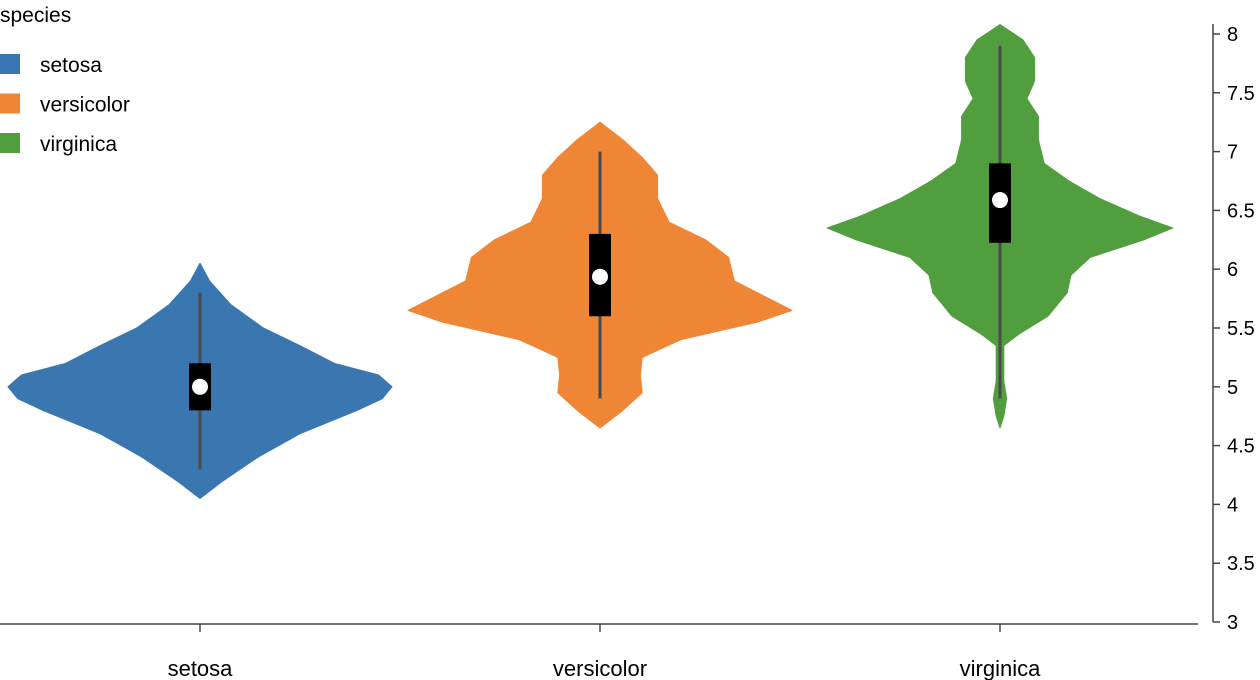 This screenshot has height=680, width=1260. Describe the element at coordinates (1241, 211) in the screenshot. I see `y-tick-label: 6.5` at that location.